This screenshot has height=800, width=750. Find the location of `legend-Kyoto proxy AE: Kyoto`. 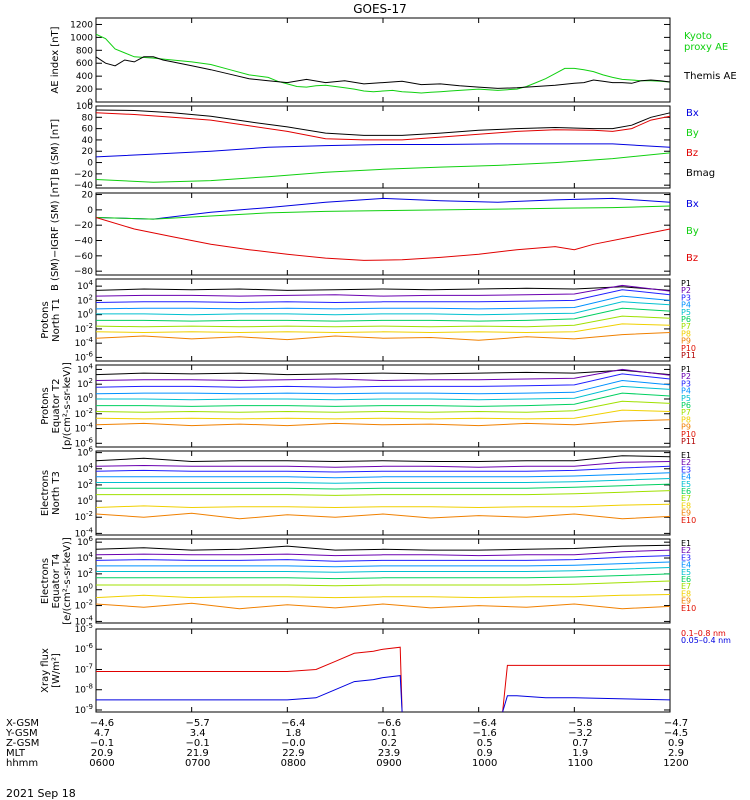

legend-Kyoto proxy AE: Kyoto is located at coordinates (698, 36).